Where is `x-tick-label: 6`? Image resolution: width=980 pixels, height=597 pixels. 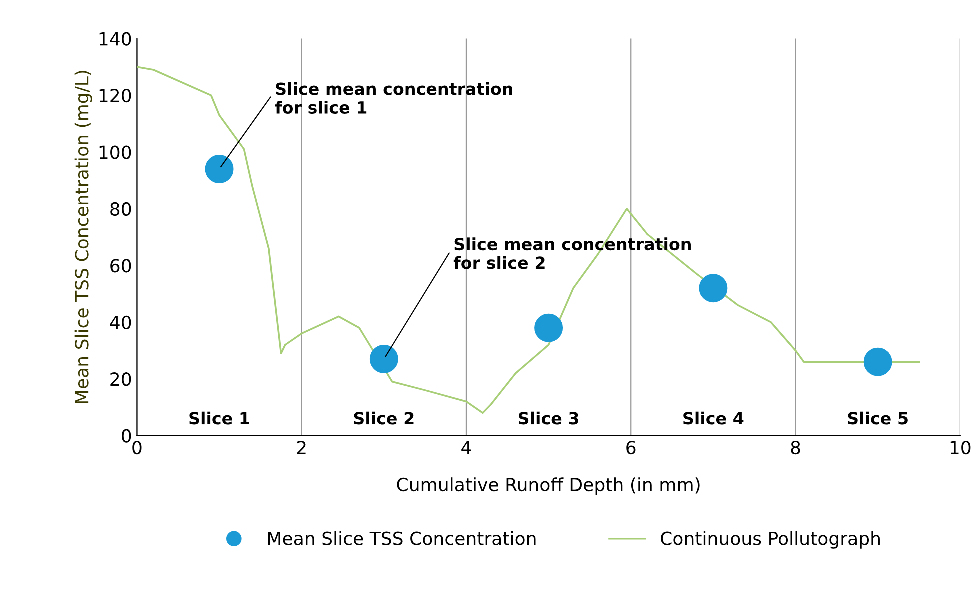 x-tick-label: 6 is located at coordinates (631, 447).